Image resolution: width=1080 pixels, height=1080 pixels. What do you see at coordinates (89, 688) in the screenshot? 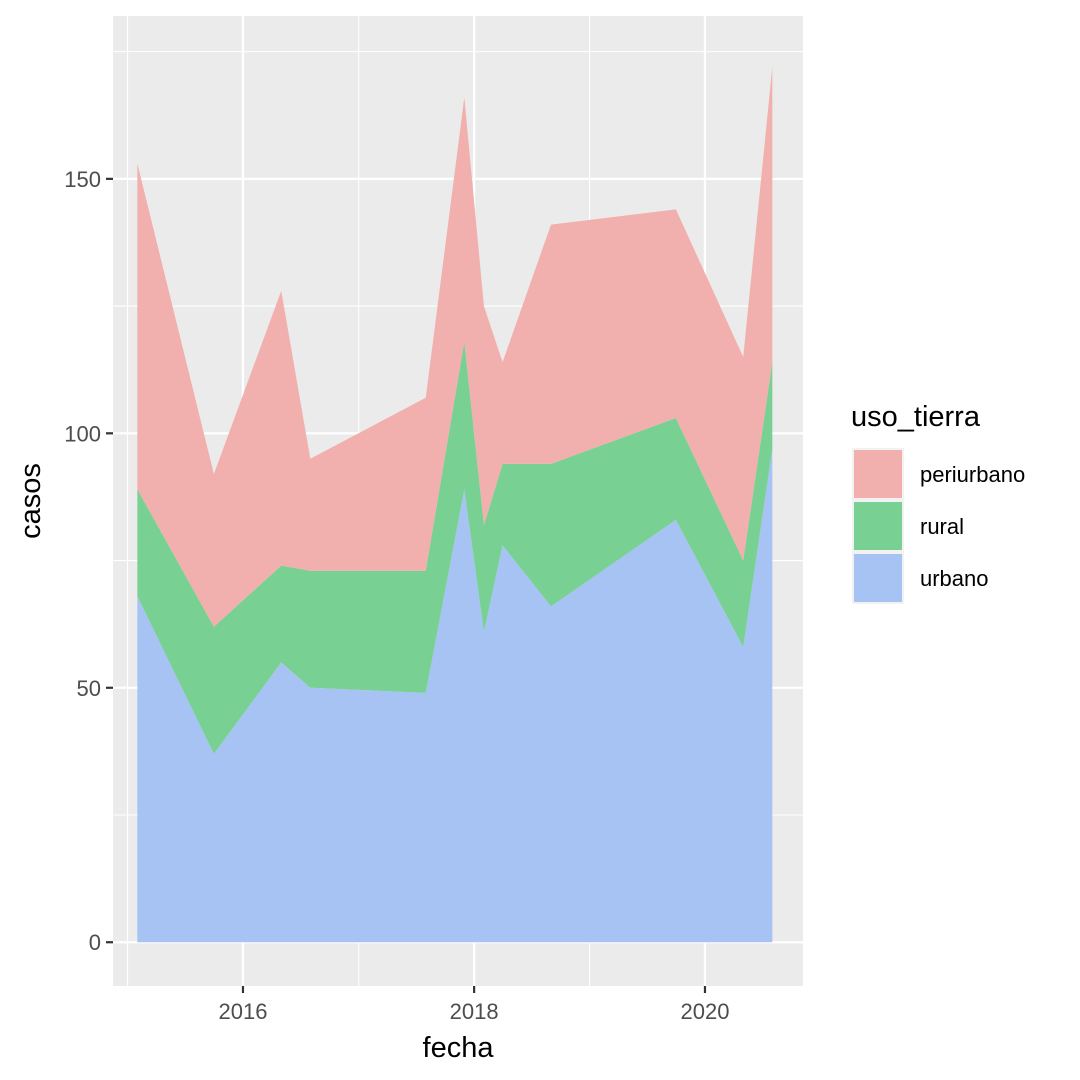
I see `y-tick-label: 50` at bounding box center [89, 688].